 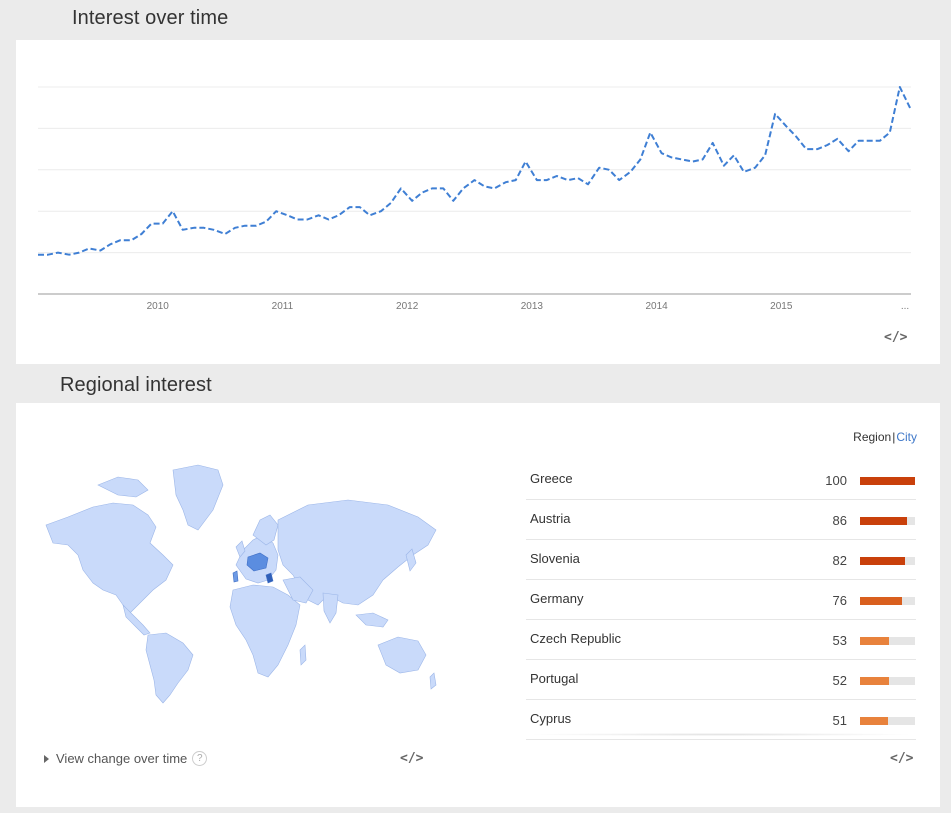 I want to click on region-name: Austria, so click(x=550, y=518).